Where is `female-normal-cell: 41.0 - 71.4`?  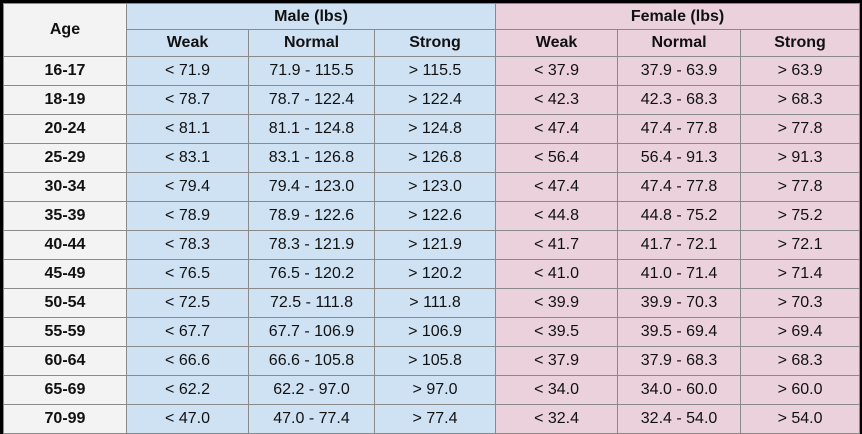
female-normal-cell: 41.0 - 71.4 is located at coordinates (679, 274).